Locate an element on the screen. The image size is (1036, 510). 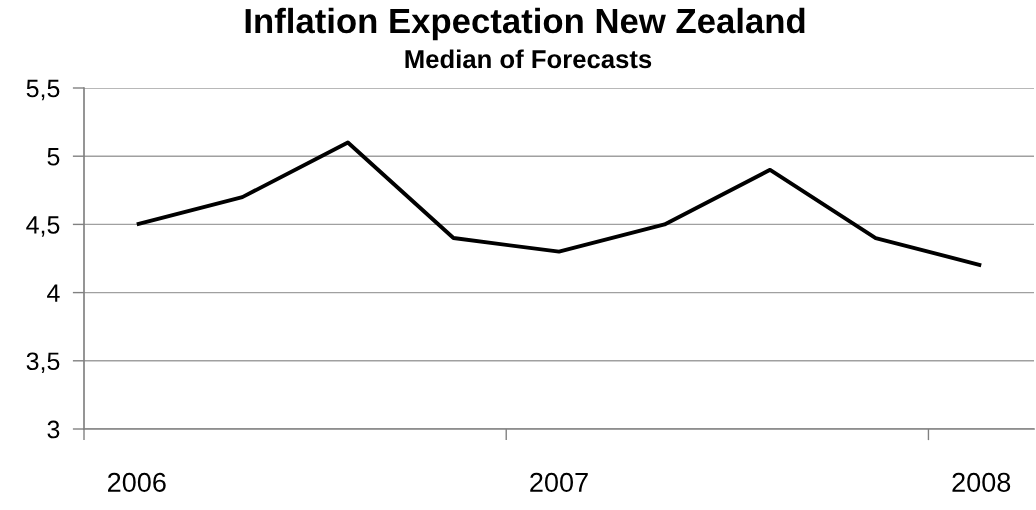
chart-title: Inflation Expectation New Zealand is located at coordinates (525, 24).